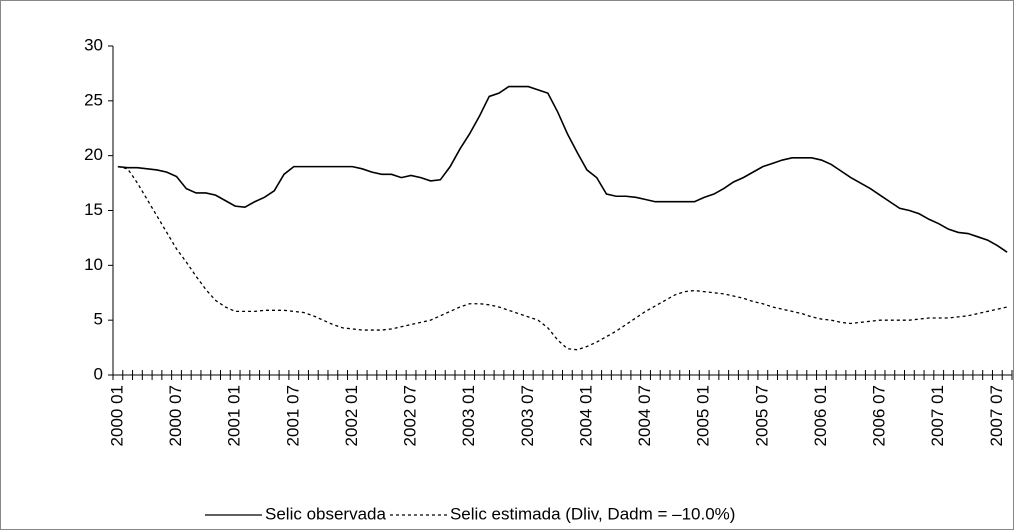  What do you see at coordinates (93, 154) in the screenshot?
I see `y-tick-label: 20` at bounding box center [93, 154].